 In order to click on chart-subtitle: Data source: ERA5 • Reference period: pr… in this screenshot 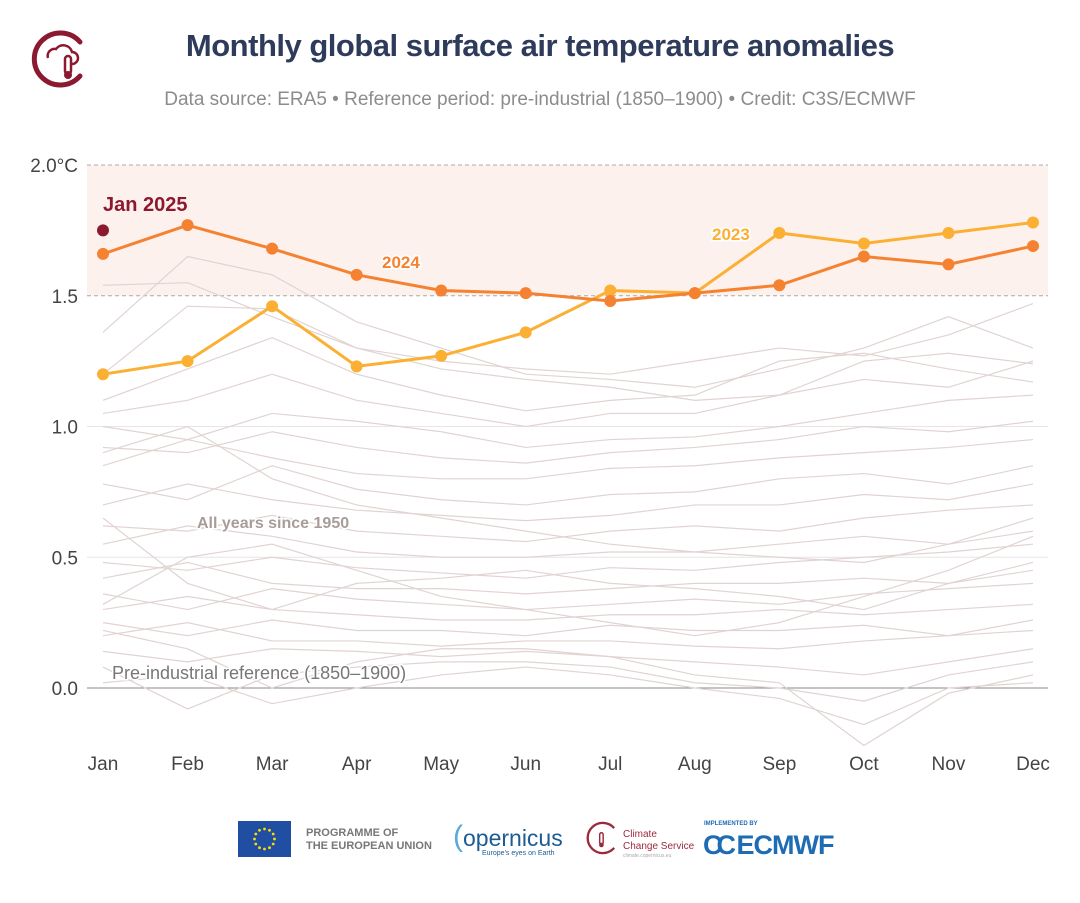, I will do `click(540, 99)`.